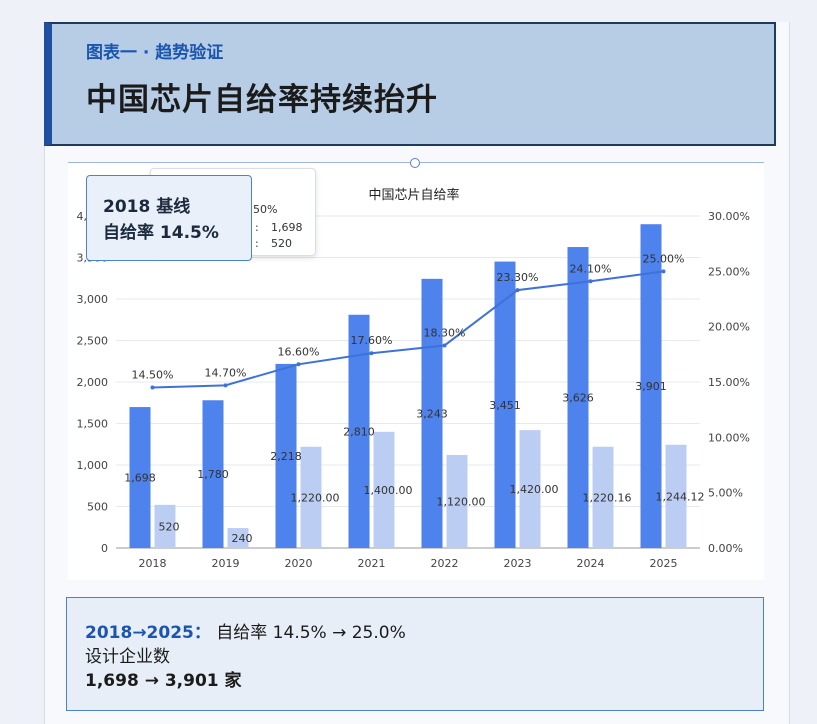  What do you see at coordinates (415, 163) in the screenshot?
I see `resize-handle` at bounding box center [415, 163].